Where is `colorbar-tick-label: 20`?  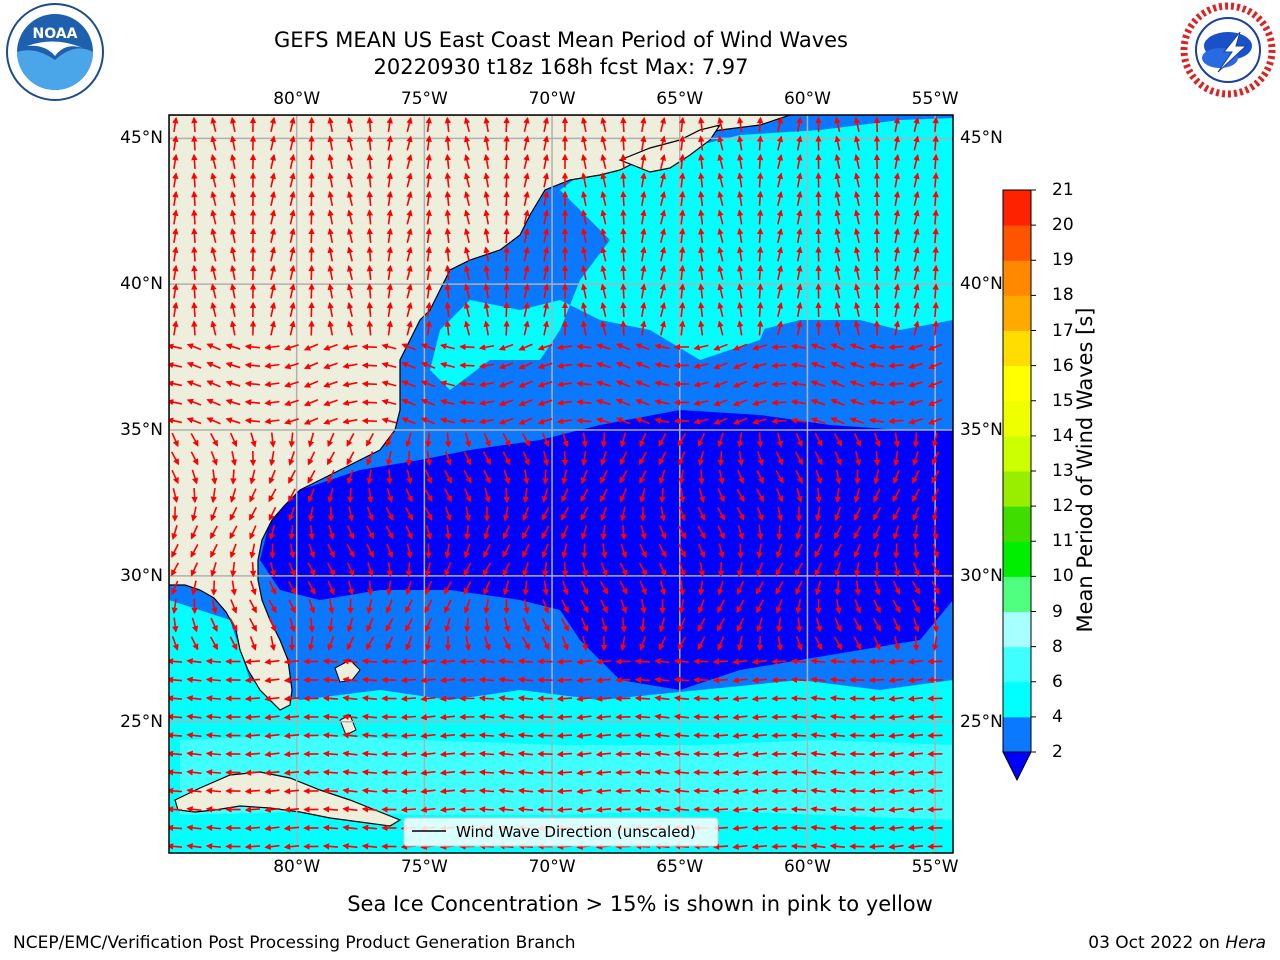 colorbar-tick-label: 20 is located at coordinates (1063, 225).